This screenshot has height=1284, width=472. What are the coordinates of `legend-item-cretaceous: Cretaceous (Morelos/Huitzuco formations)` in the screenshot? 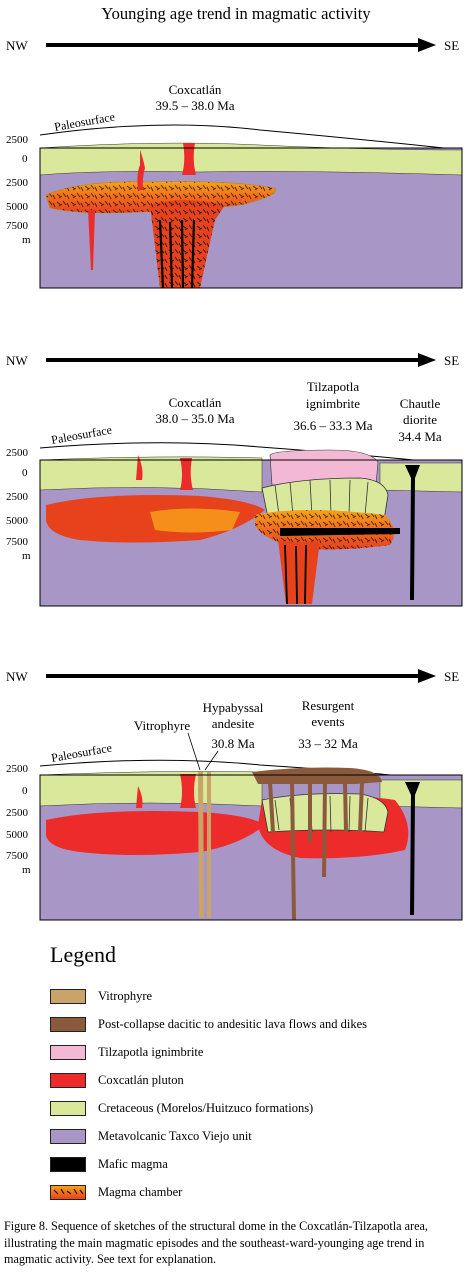 It's located at (181, 1108).